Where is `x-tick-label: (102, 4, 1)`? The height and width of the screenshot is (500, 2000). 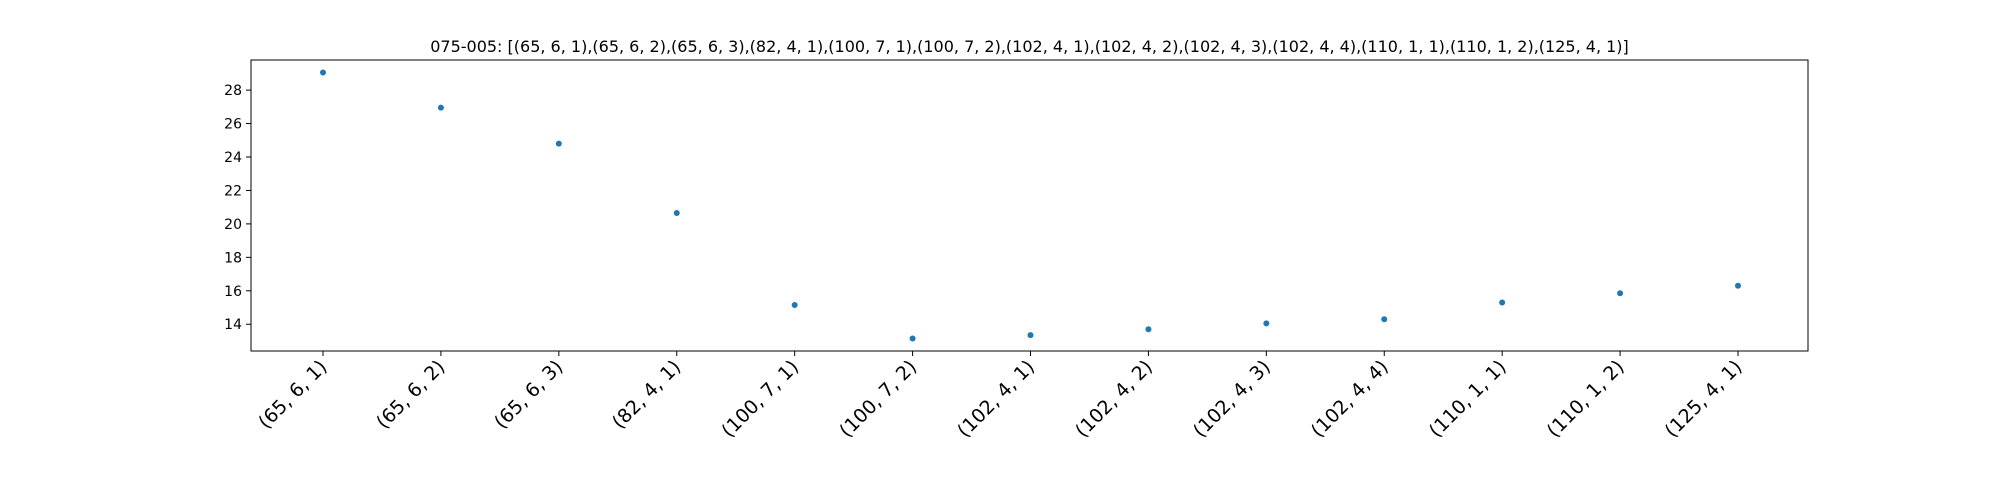 x-tick-label: (102, 4, 1) is located at coordinates (996, 399).